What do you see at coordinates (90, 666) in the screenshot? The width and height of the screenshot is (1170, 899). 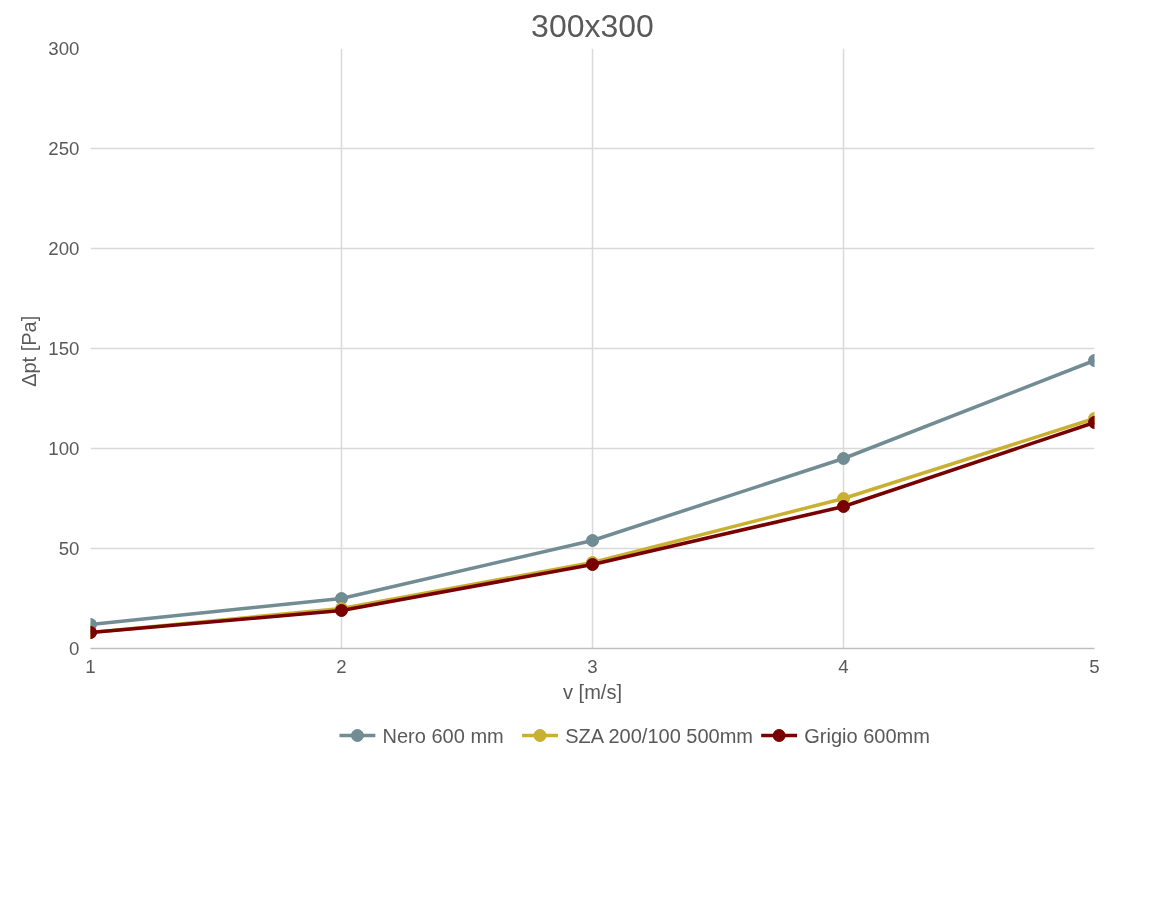 I see `x-tick-label: 1` at bounding box center [90, 666].